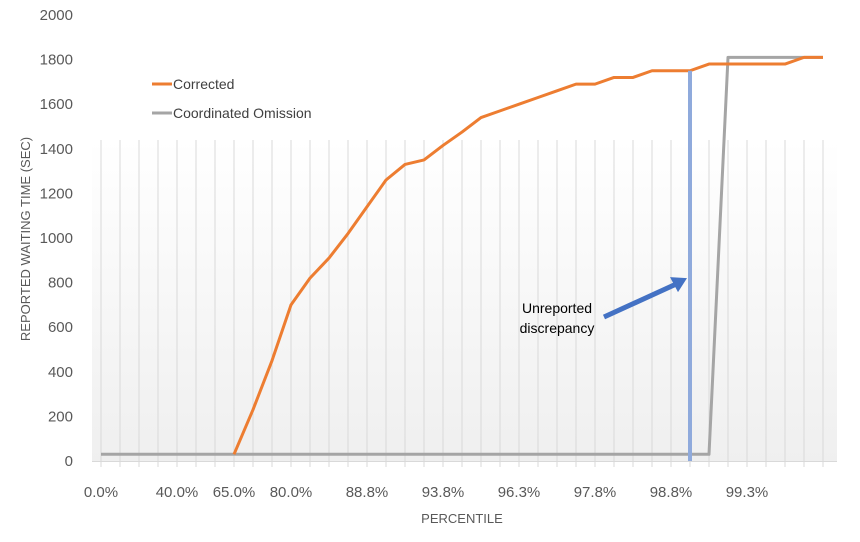  What do you see at coordinates (60, 416) in the screenshot?
I see `y-tick-label: 200` at bounding box center [60, 416].